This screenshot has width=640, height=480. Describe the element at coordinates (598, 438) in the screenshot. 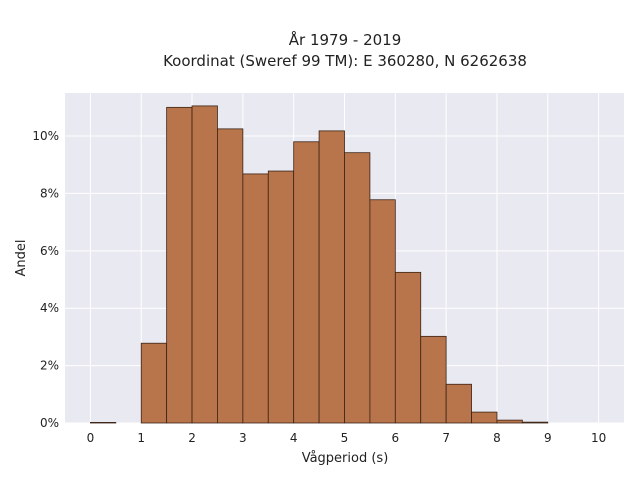

I see `x-tick-label: 10` at that location.